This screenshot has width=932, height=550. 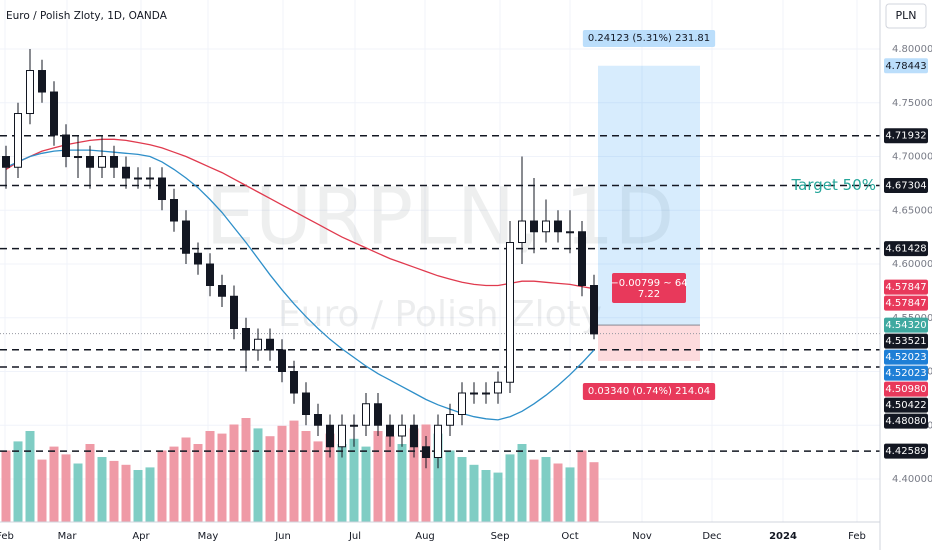 What do you see at coordinates (912, 103) in the screenshot?
I see `y-tick-label: 4.75000` at bounding box center [912, 103].